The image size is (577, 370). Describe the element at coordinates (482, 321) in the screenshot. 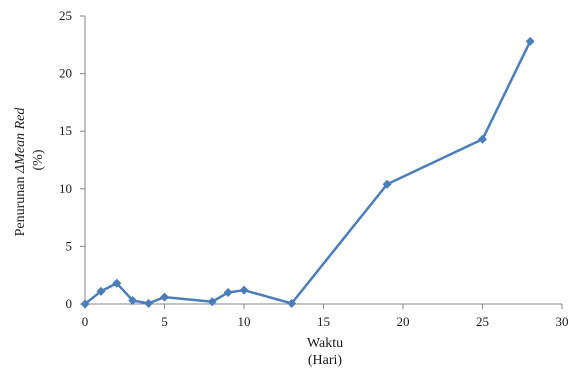

I see `x-tick-label: 25` at that location.